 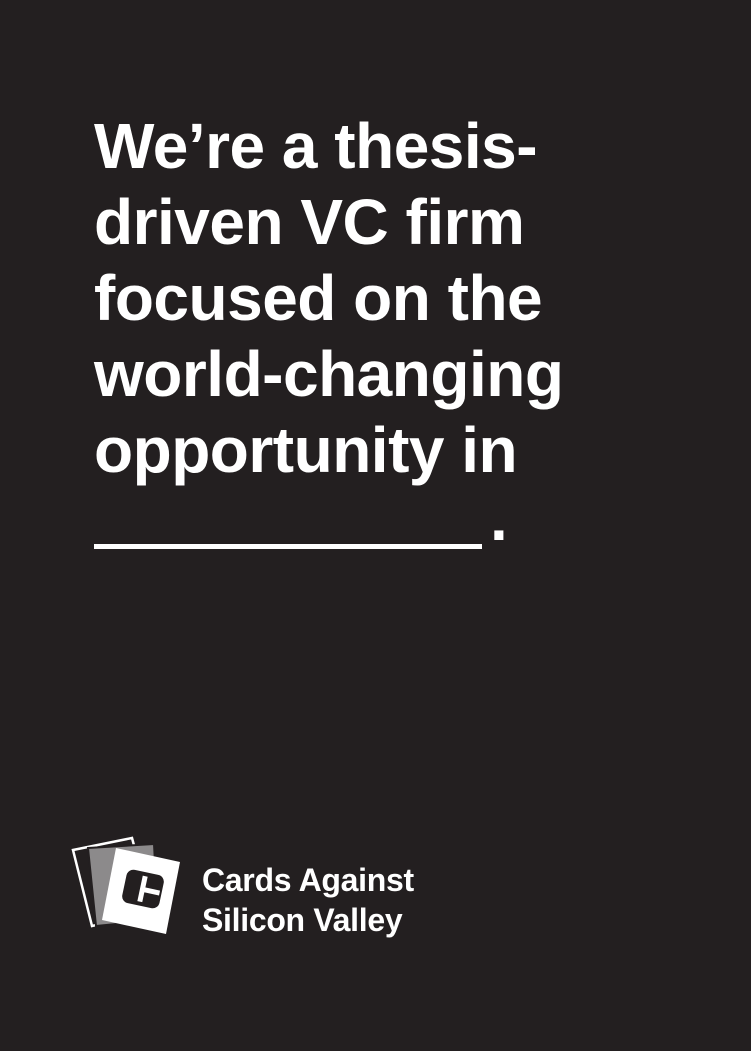 What do you see at coordinates (309, 222) in the screenshot?
I see `prompt-line-2: driven VC firm` at bounding box center [309, 222].